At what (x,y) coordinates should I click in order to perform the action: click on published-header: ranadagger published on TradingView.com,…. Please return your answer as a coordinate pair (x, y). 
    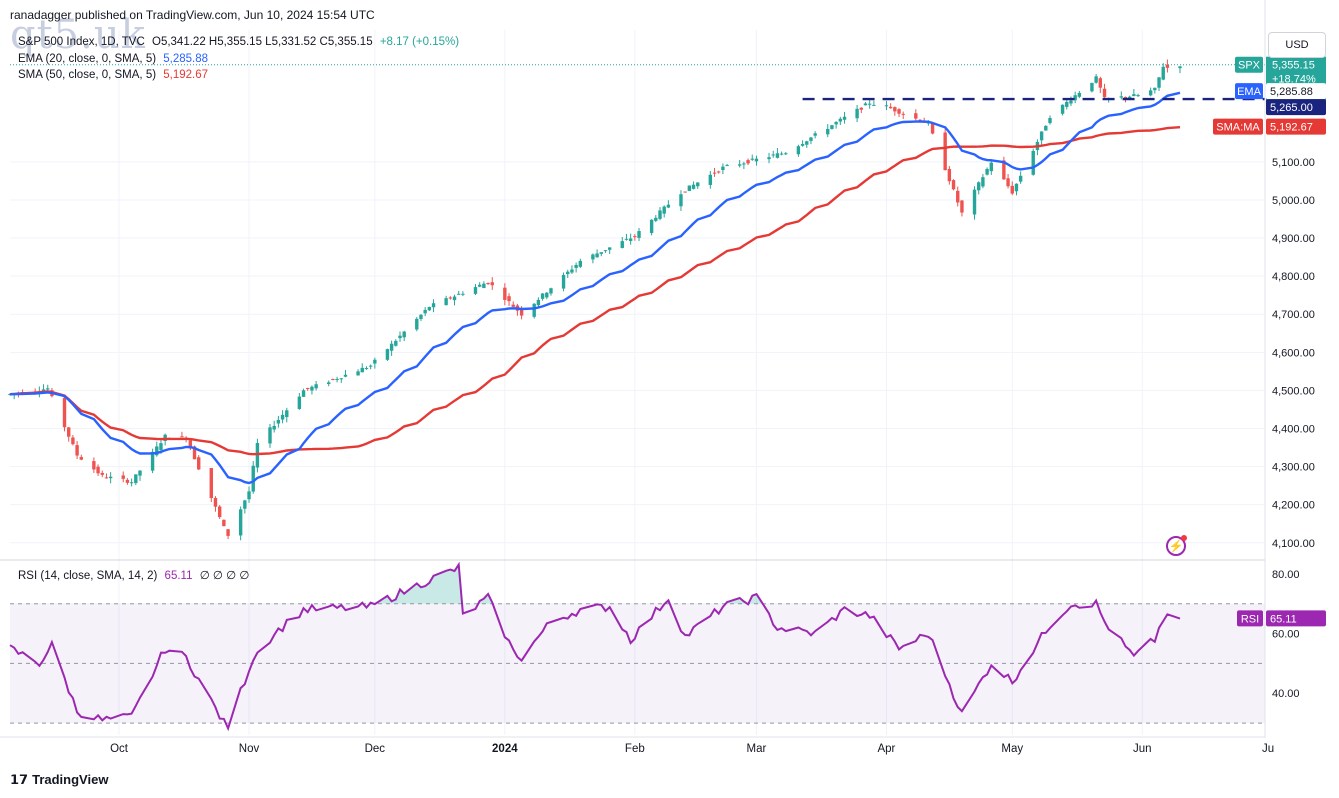
    Looking at the image, I should click on (192, 15).